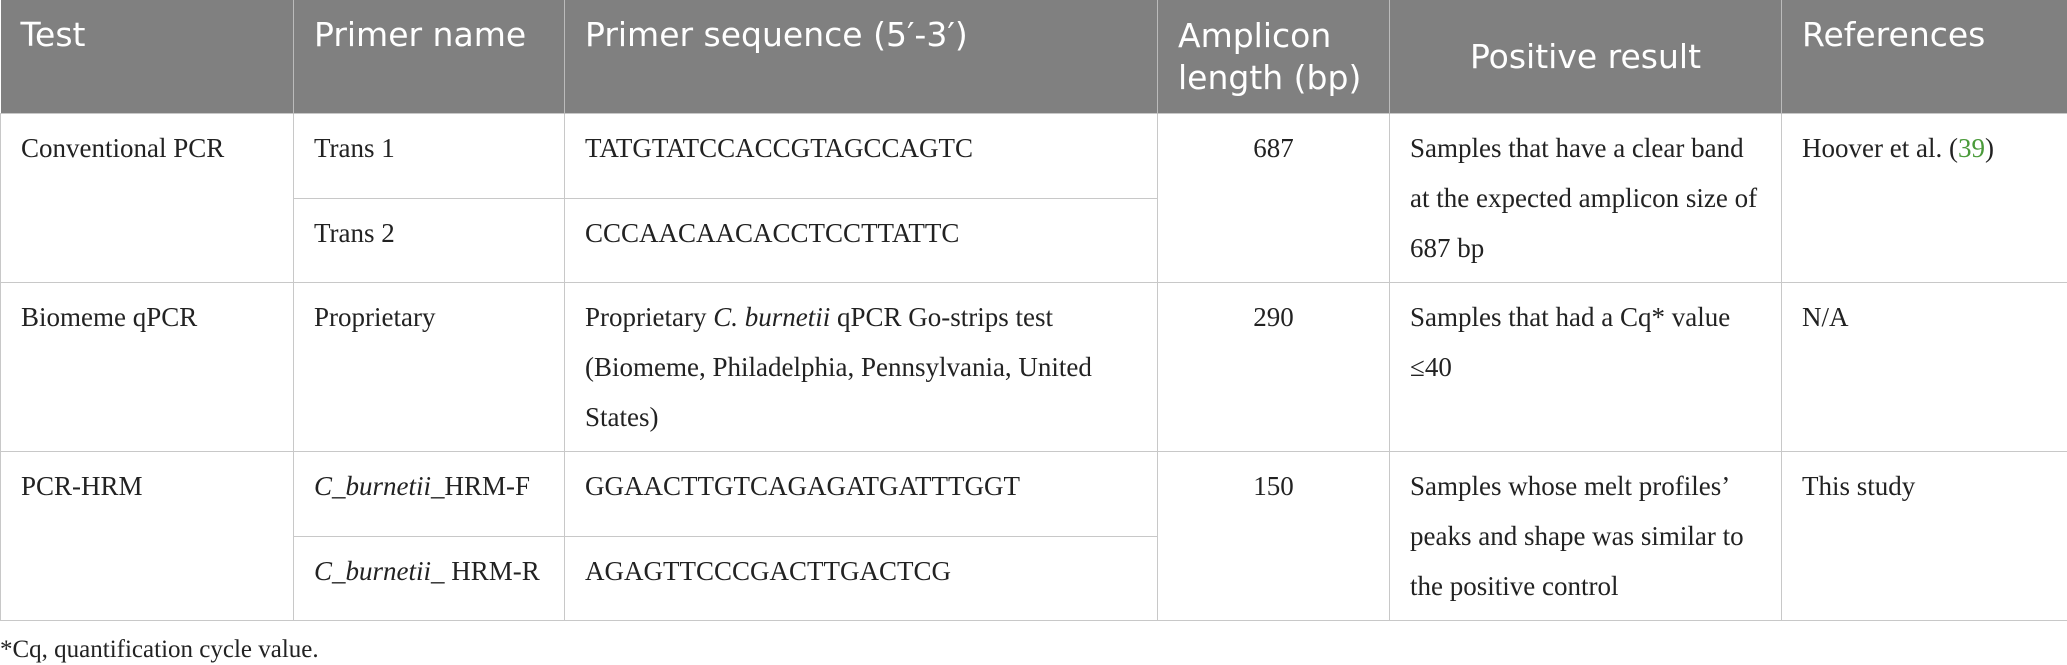  What do you see at coordinates (147, 57) in the screenshot?
I see `column-header: Test` at bounding box center [147, 57].